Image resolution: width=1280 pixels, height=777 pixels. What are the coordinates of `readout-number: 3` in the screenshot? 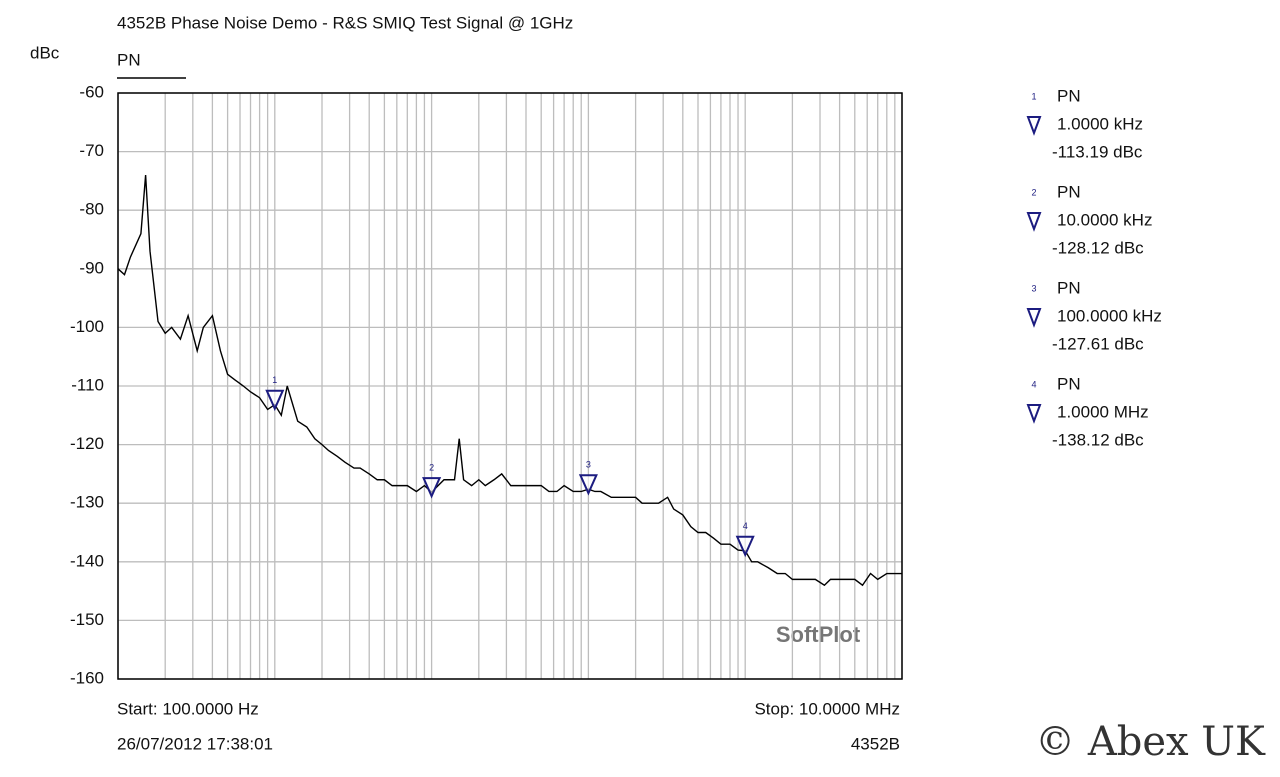 It's located at (1033, 288).